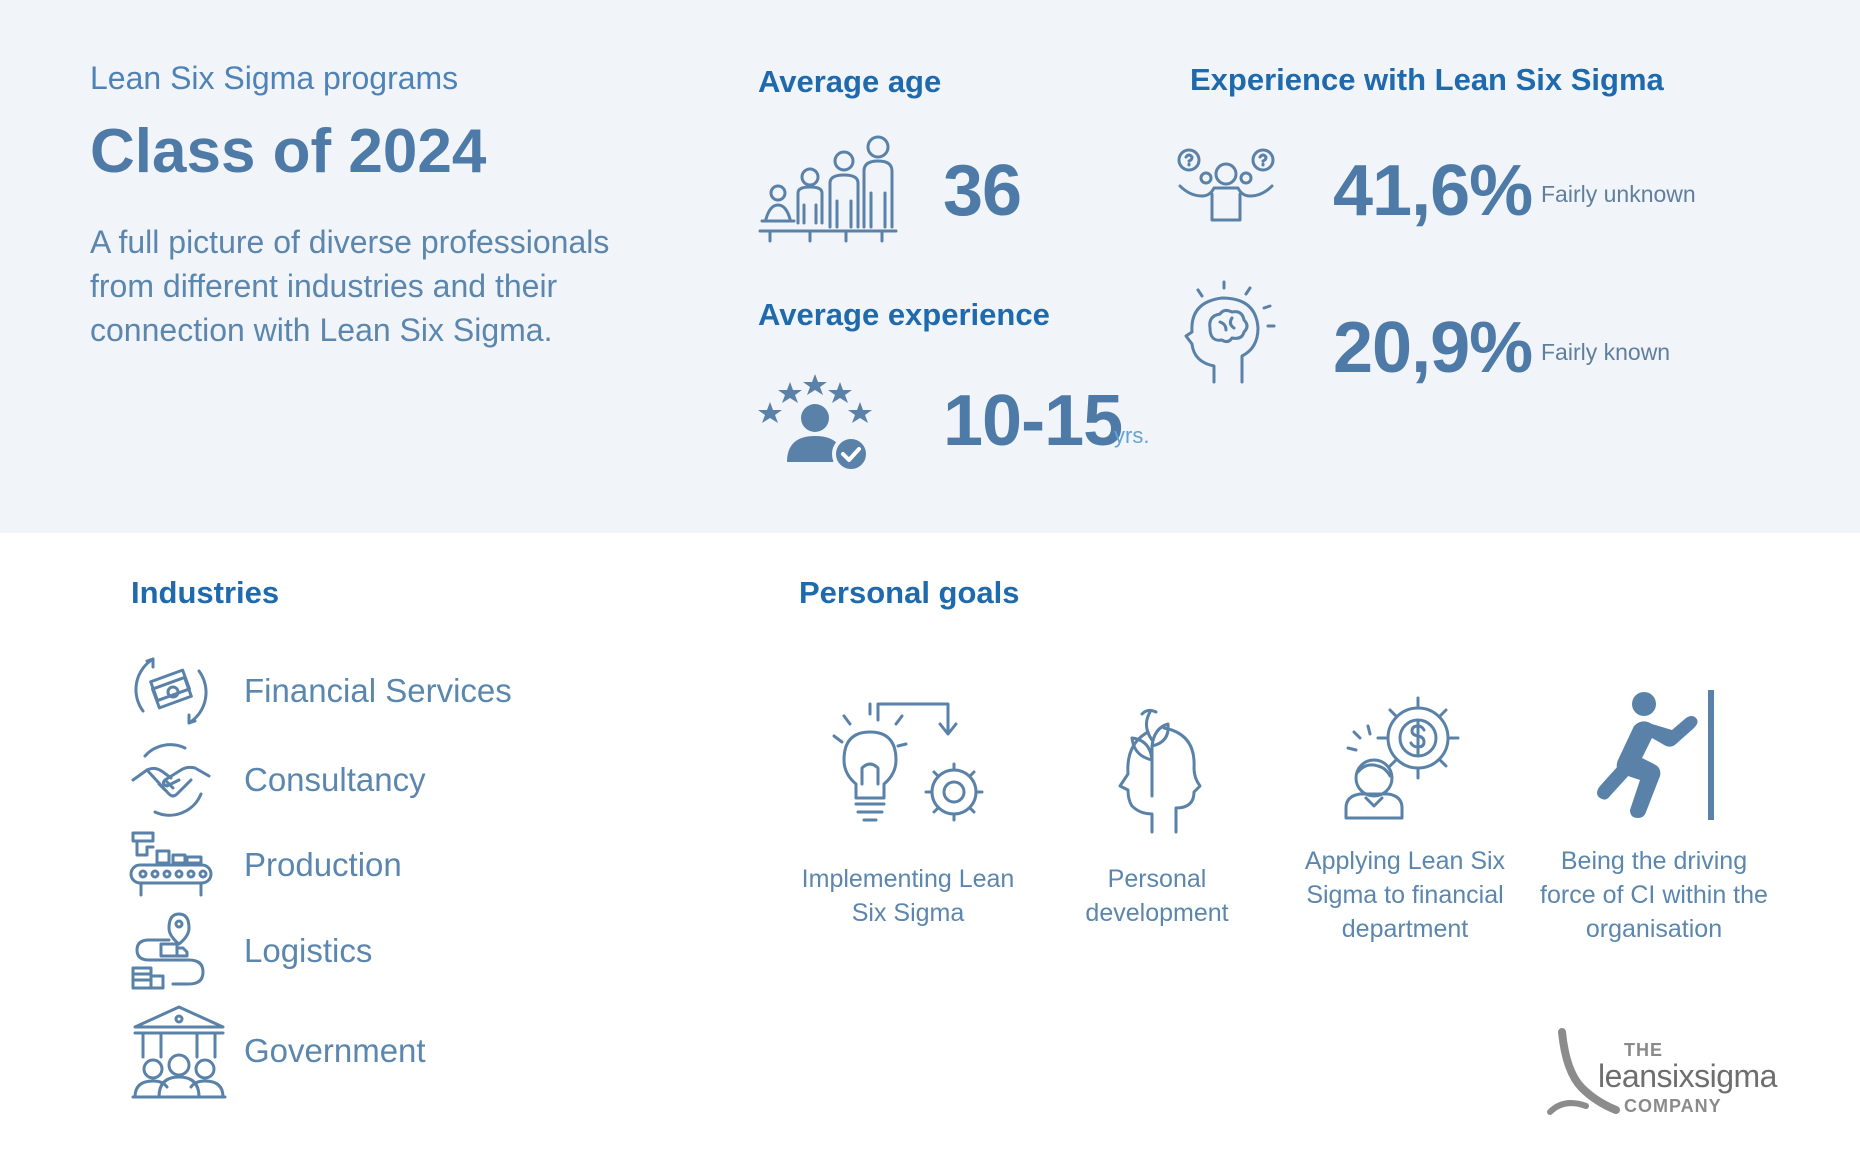 The height and width of the screenshot is (1169, 1860). Describe the element at coordinates (1230, 332) in the screenshot. I see `head-brain-icon` at that location.